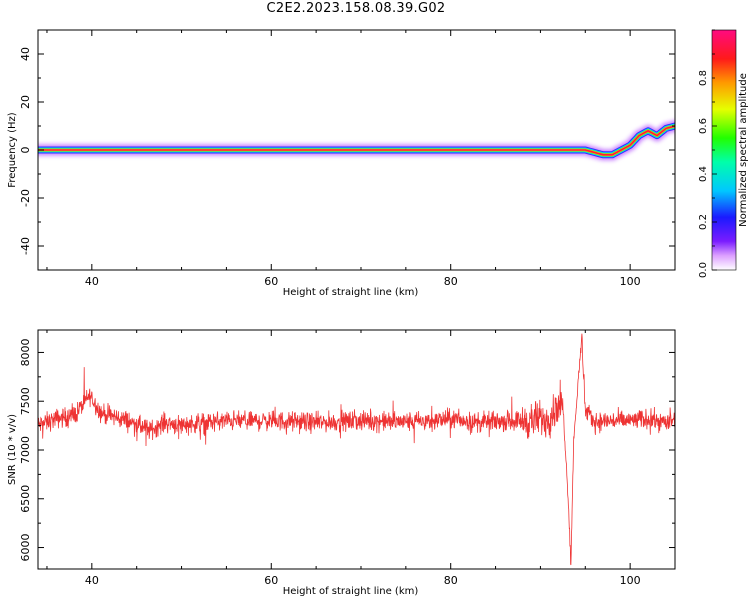 This screenshot has height=604, width=750. Describe the element at coordinates (703, 270) in the screenshot. I see `colorbar-tick-label: 0.0` at that location.